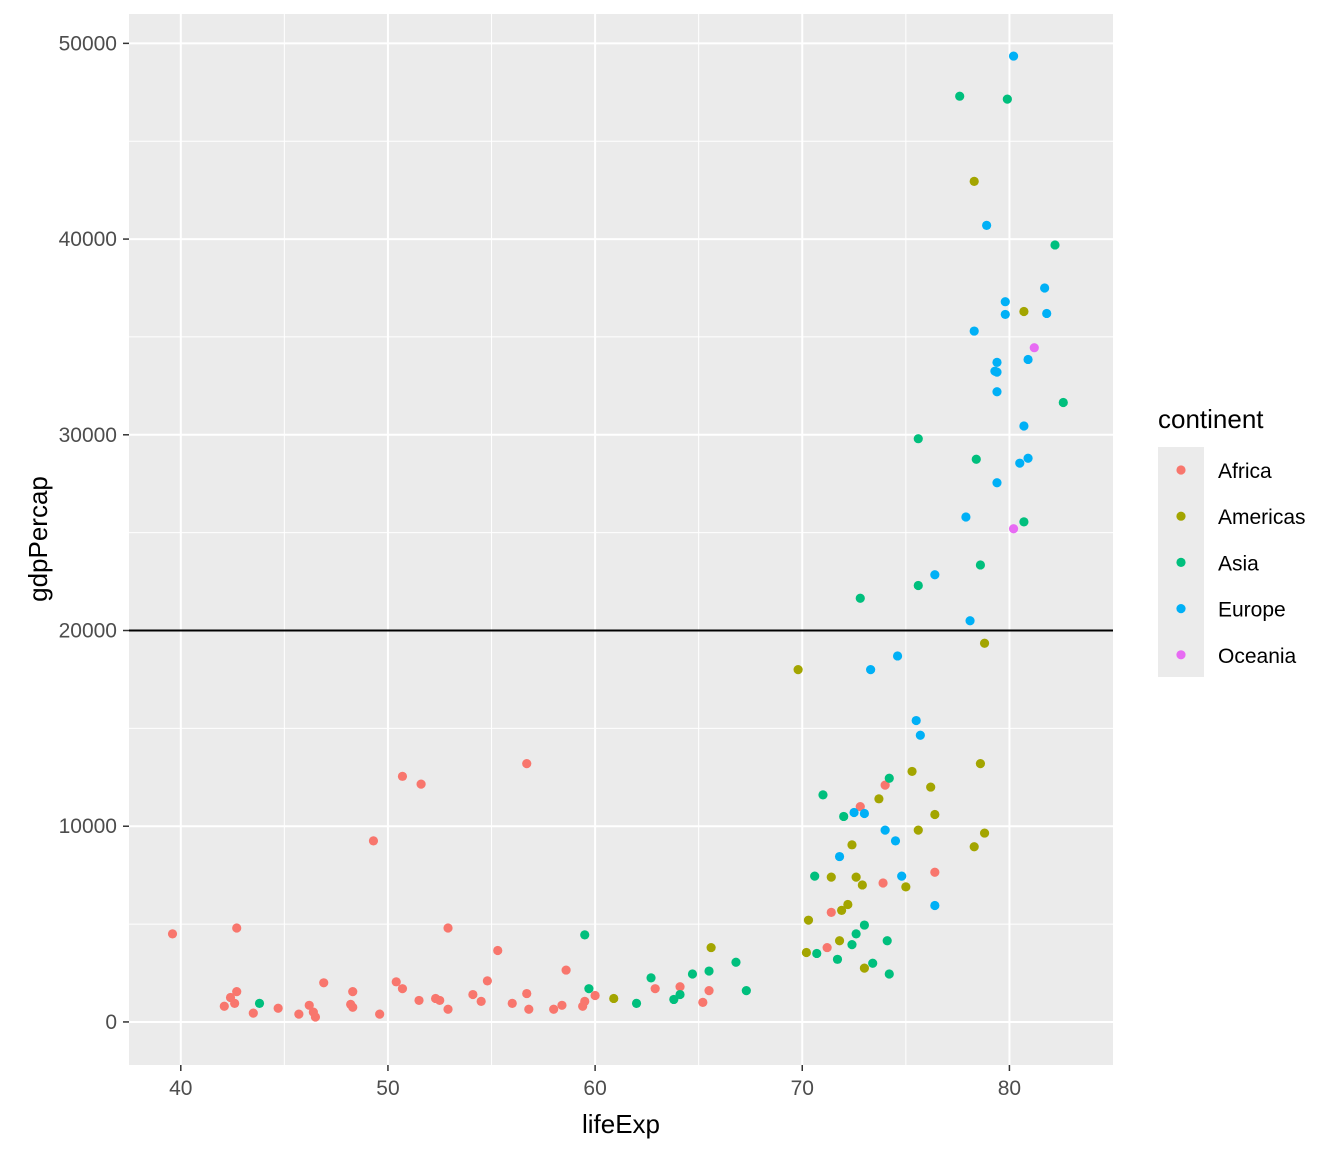  What do you see at coordinates (88, 43) in the screenshot?
I see `y-tick-label: 50000` at bounding box center [88, 43].